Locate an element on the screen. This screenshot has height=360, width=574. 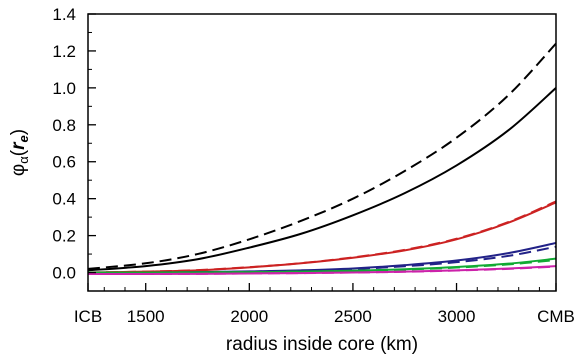
x-tick-label-2: 1500 is located at coordinates (146, 316).